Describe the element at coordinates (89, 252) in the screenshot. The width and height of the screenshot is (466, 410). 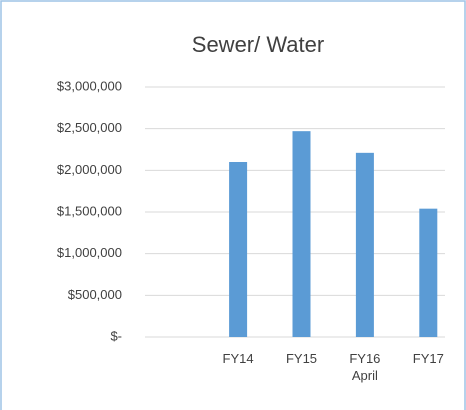
I see `y-tick-label: $1,000,000` at that location.